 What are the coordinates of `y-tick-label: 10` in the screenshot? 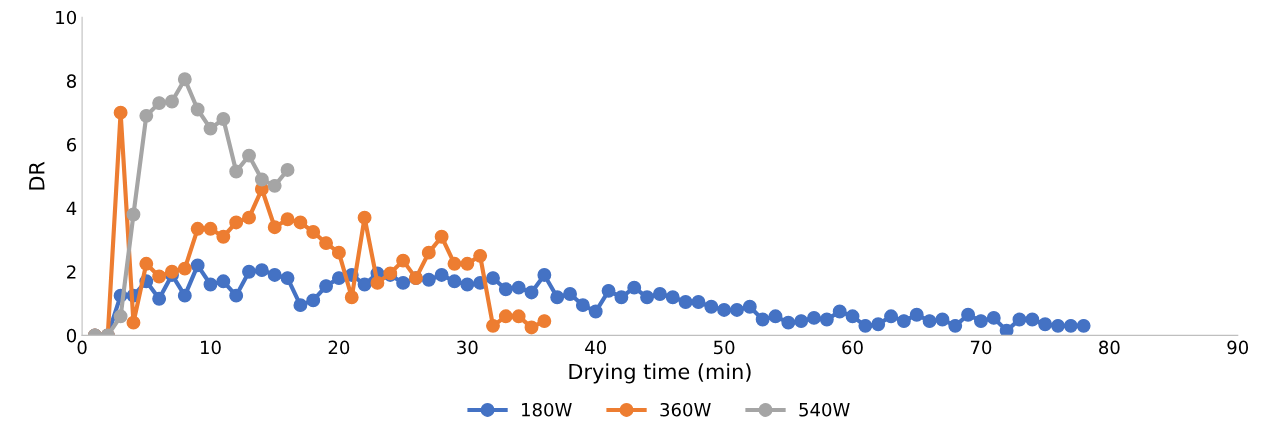 It's located at (66, 17).